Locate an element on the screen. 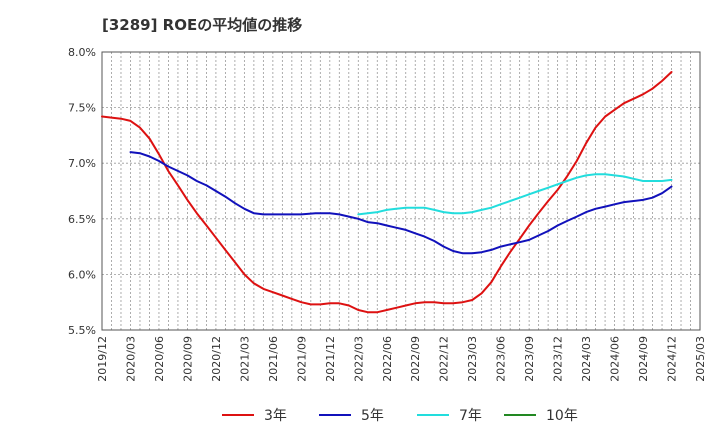 This screenshot has width=720, height=440. x-tick-label: 2020/09 is located at coordinates (187, 359).